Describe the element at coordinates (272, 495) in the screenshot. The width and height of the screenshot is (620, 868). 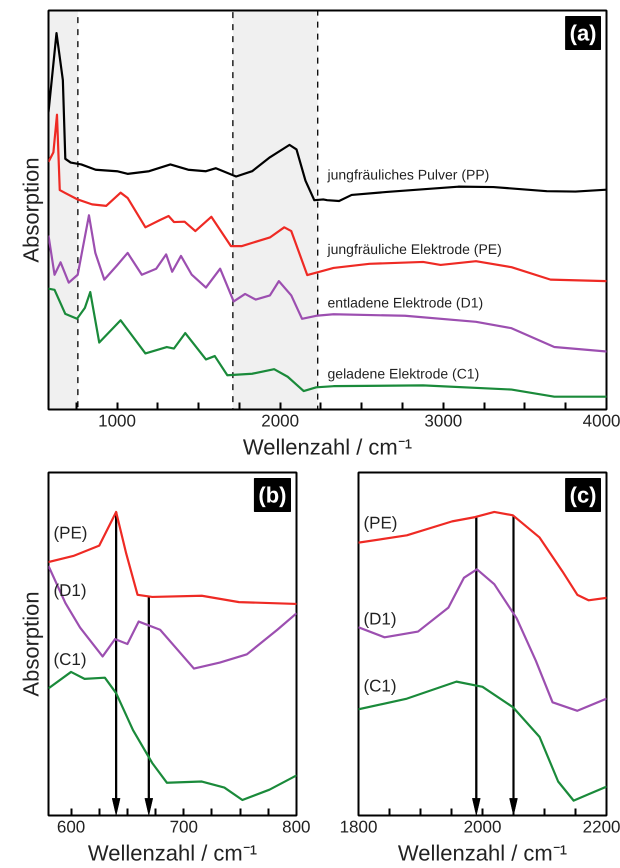
I see `text: (b)` at that location.